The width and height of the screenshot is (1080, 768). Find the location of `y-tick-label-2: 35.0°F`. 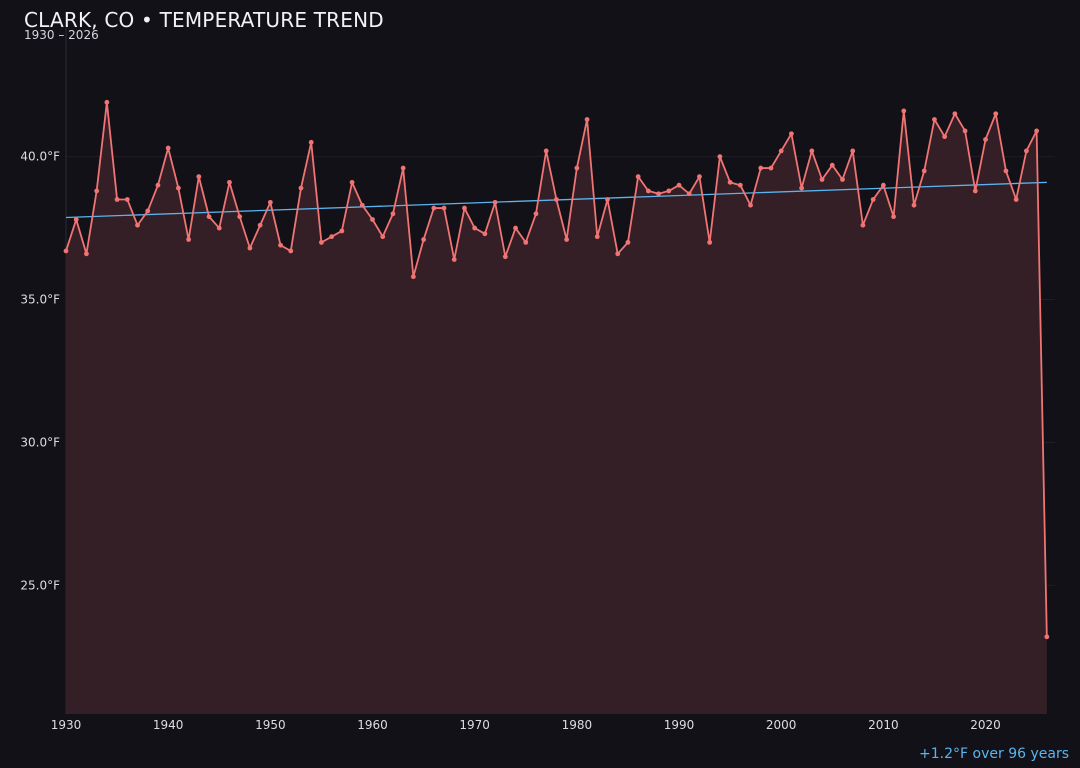

y-tick-label-2: 35.0°F is located at coordinates (40, 300).